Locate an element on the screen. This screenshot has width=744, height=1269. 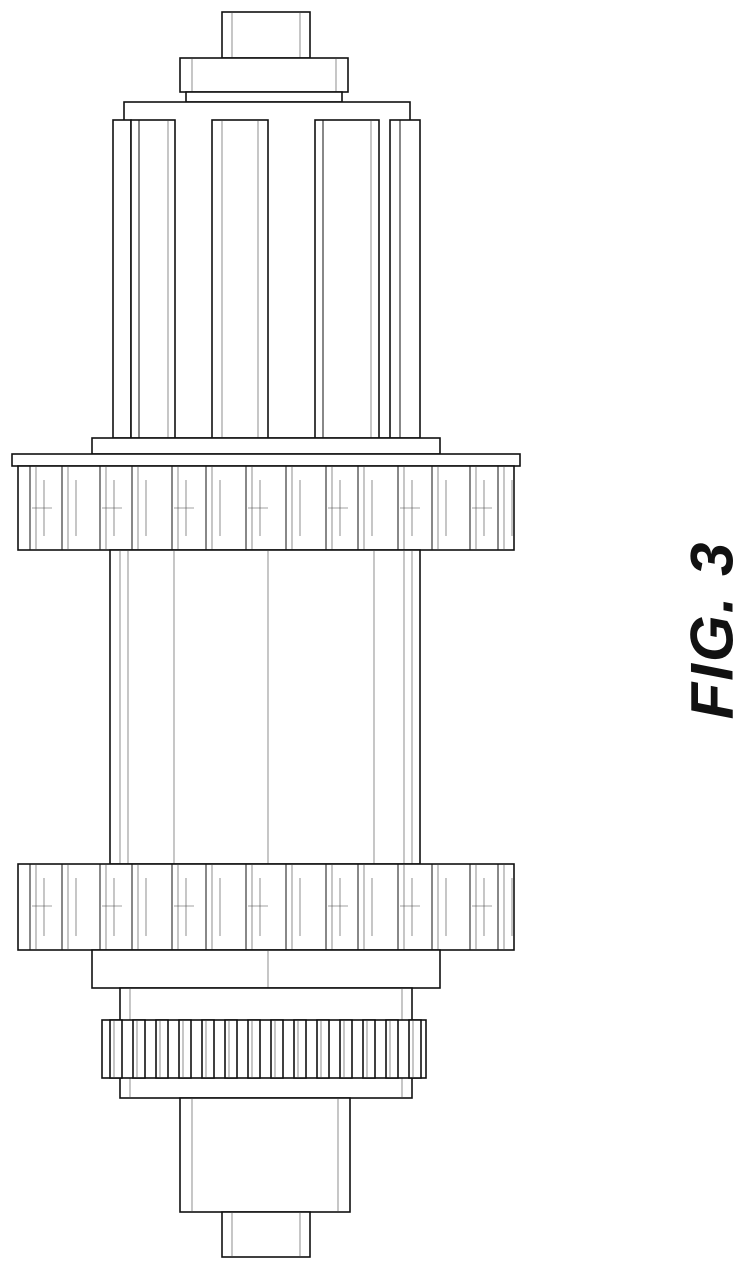
top-cap-nut is located at coordinates (264, 80).